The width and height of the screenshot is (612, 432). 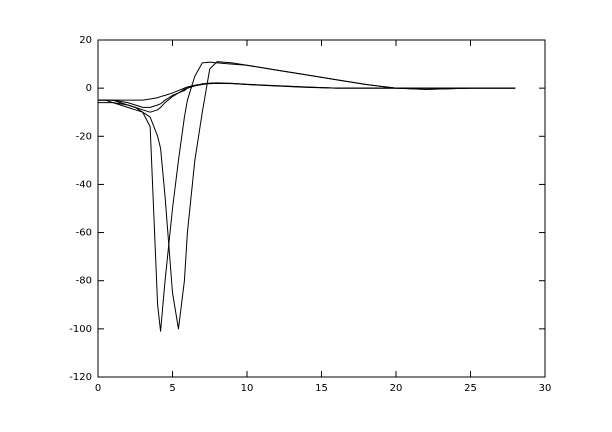 What do you see at coordinates (89, 88) in the screenshot?
I see `y-tick-label: 0` at bounding box center [89, 88].